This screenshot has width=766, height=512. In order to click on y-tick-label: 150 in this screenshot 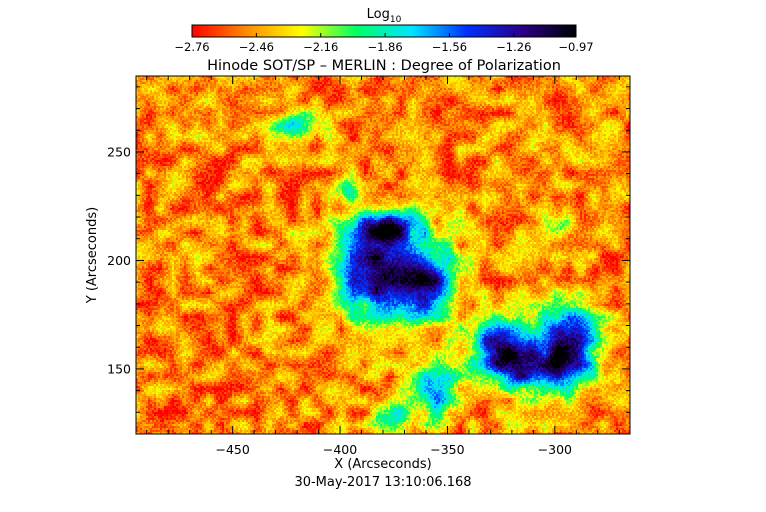, I will do `click(119, 368)`.